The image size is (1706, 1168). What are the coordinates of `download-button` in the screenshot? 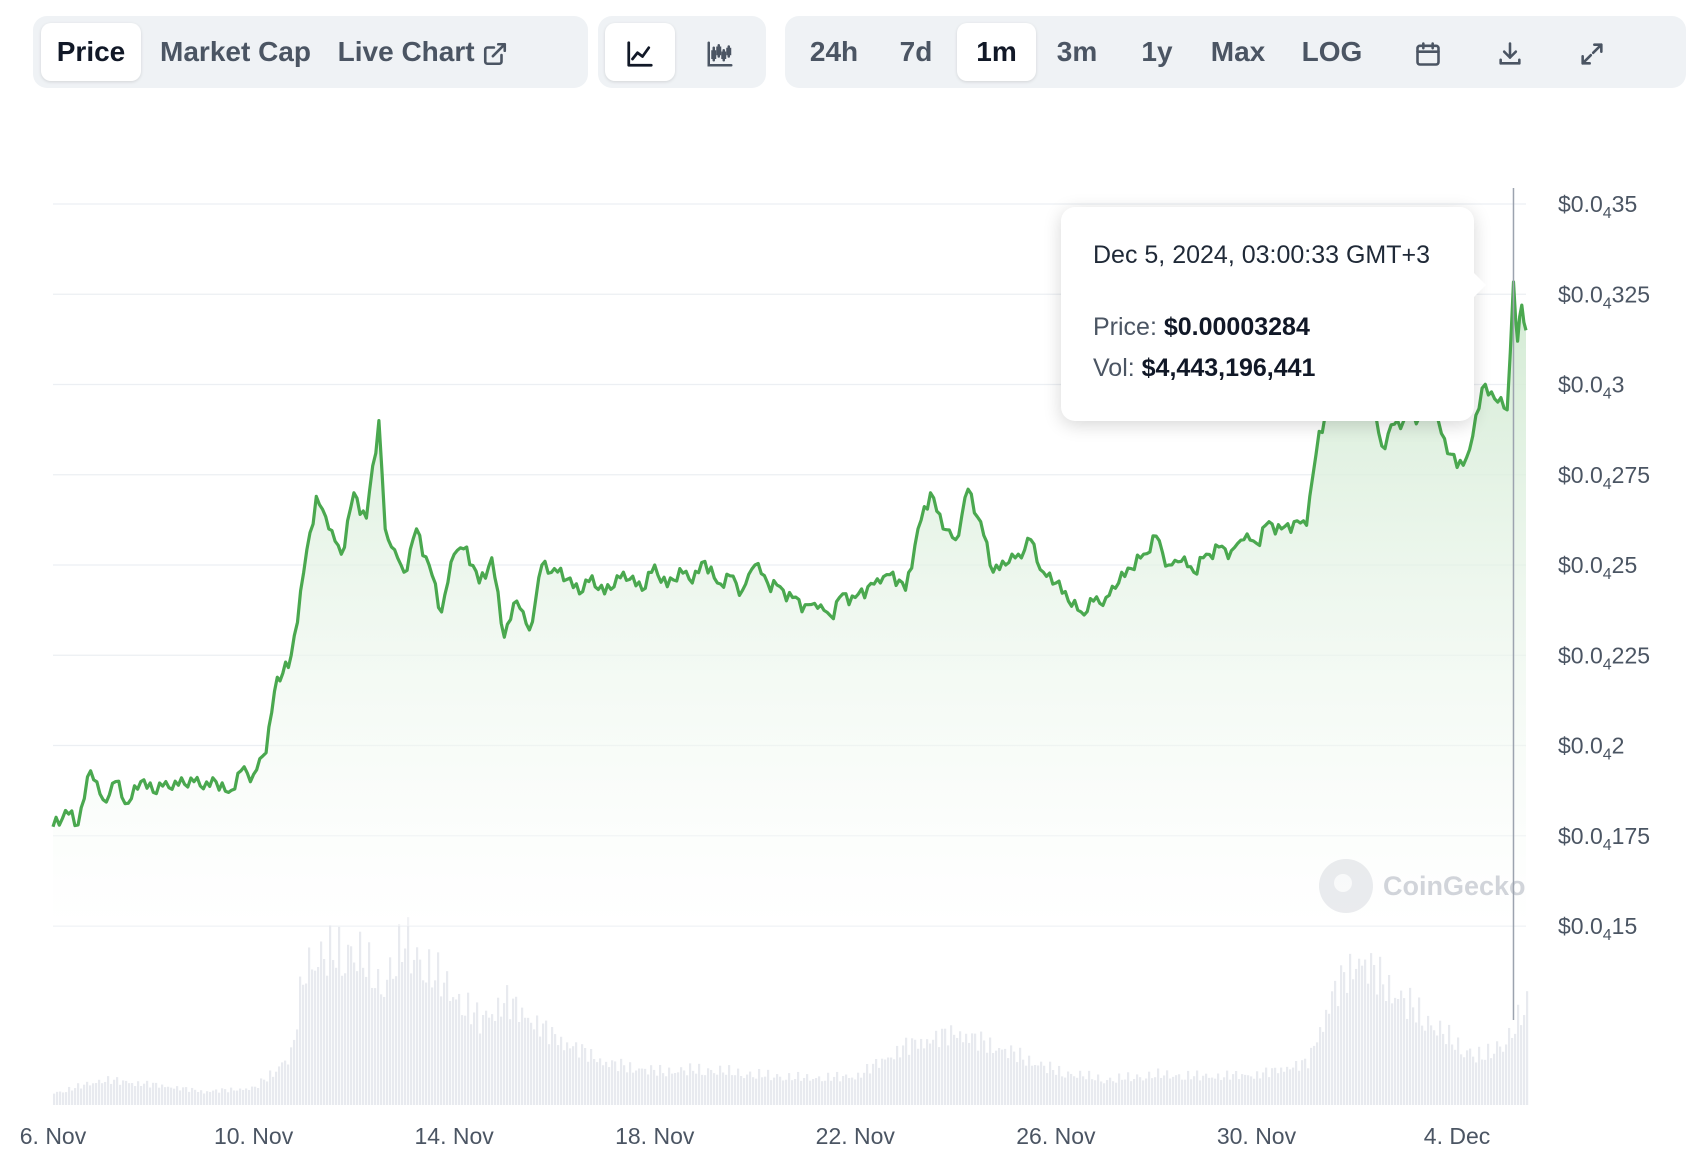 It's located at (1510, 52).